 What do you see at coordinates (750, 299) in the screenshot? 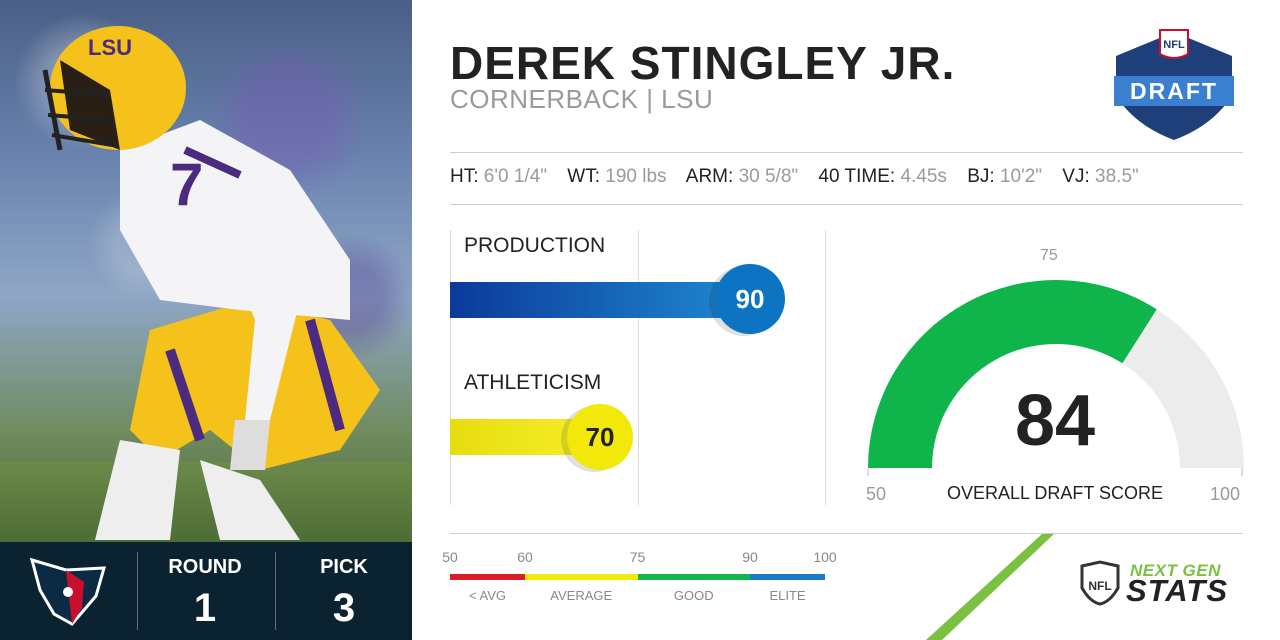
I see `production-score: 90` at bounding box center [750, 299].